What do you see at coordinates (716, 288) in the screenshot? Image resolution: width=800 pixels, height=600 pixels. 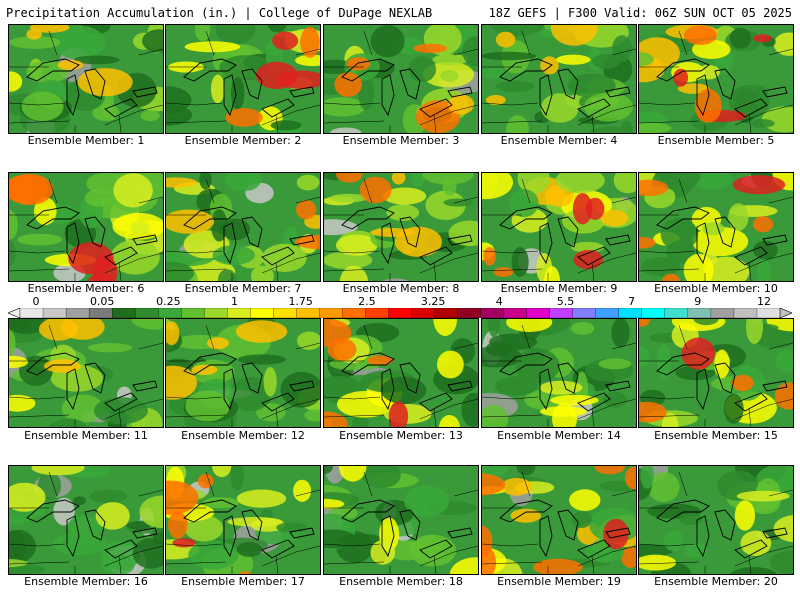 I see `ensemble-member-label: Ensemble Member: 10` at bounding box center [716, 288].